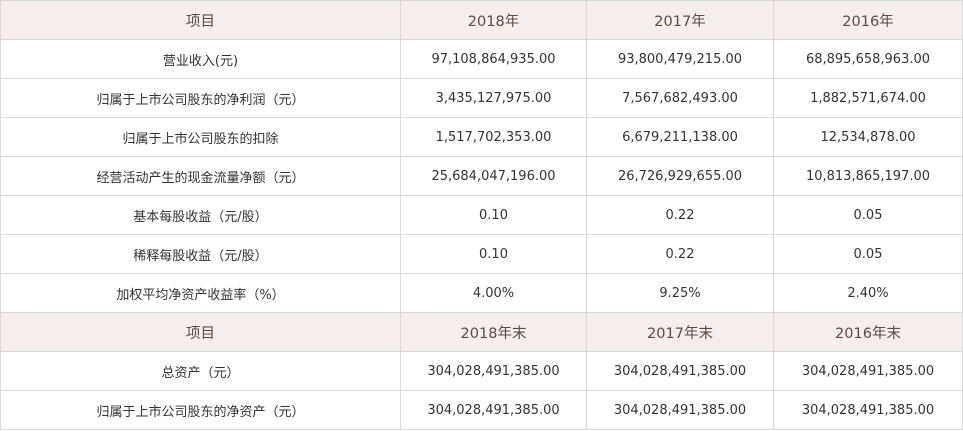  I want to click on value-2018: 1,517,702,353.00, so click(493, 137).